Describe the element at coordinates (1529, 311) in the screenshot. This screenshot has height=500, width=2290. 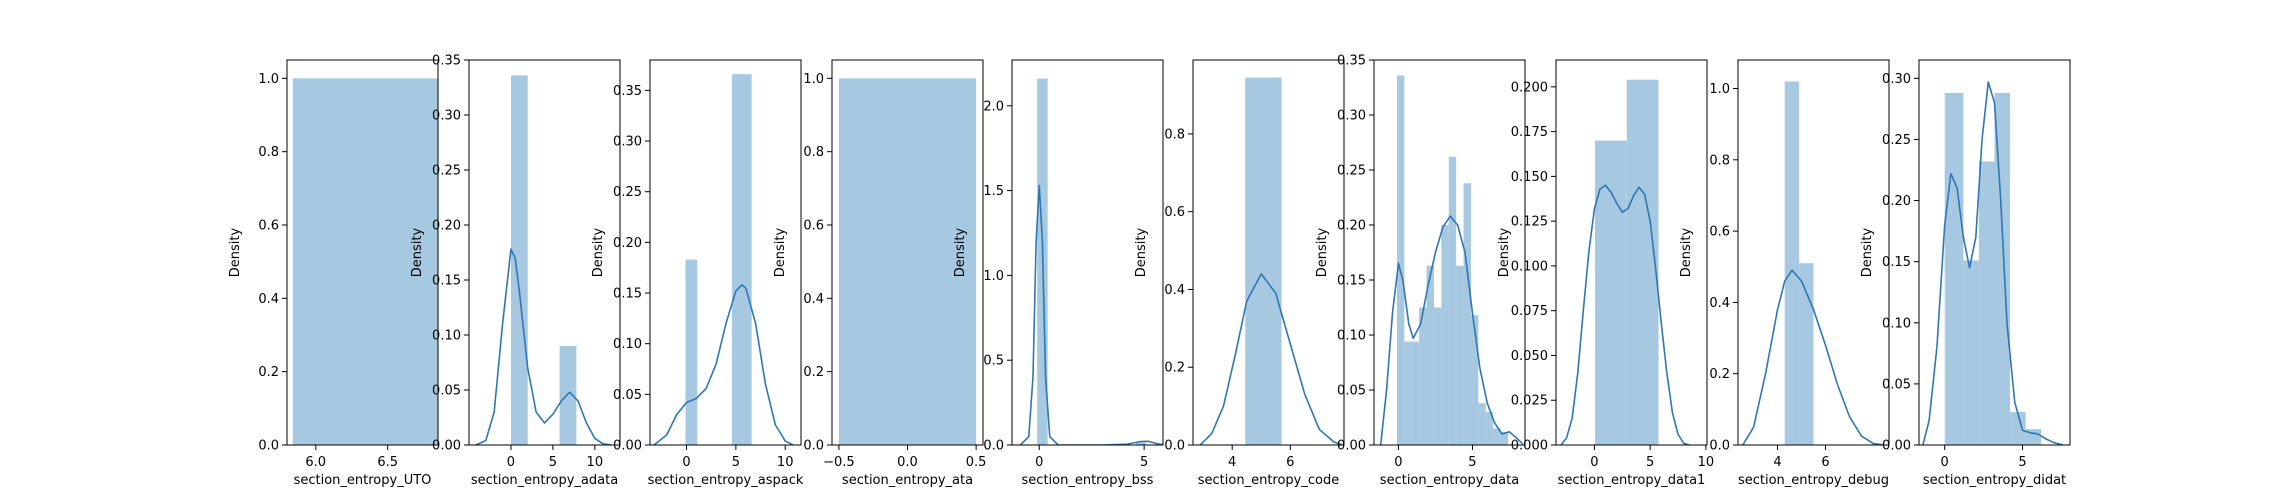
I see `y-tick-label: 0.075` at that location.